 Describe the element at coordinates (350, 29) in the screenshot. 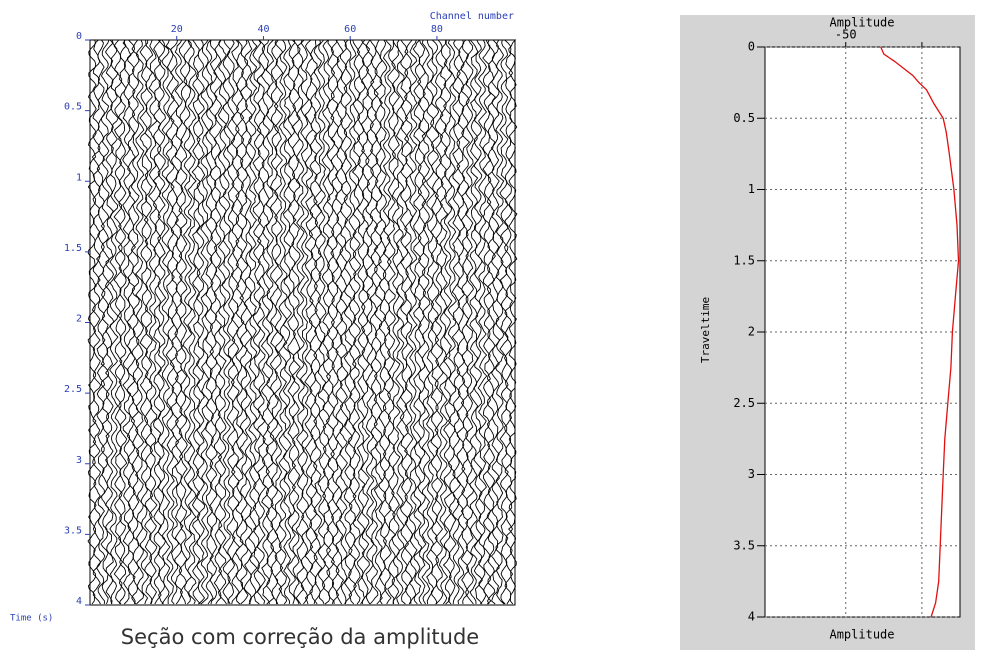

I see `x-tick-label: 60` at that location.